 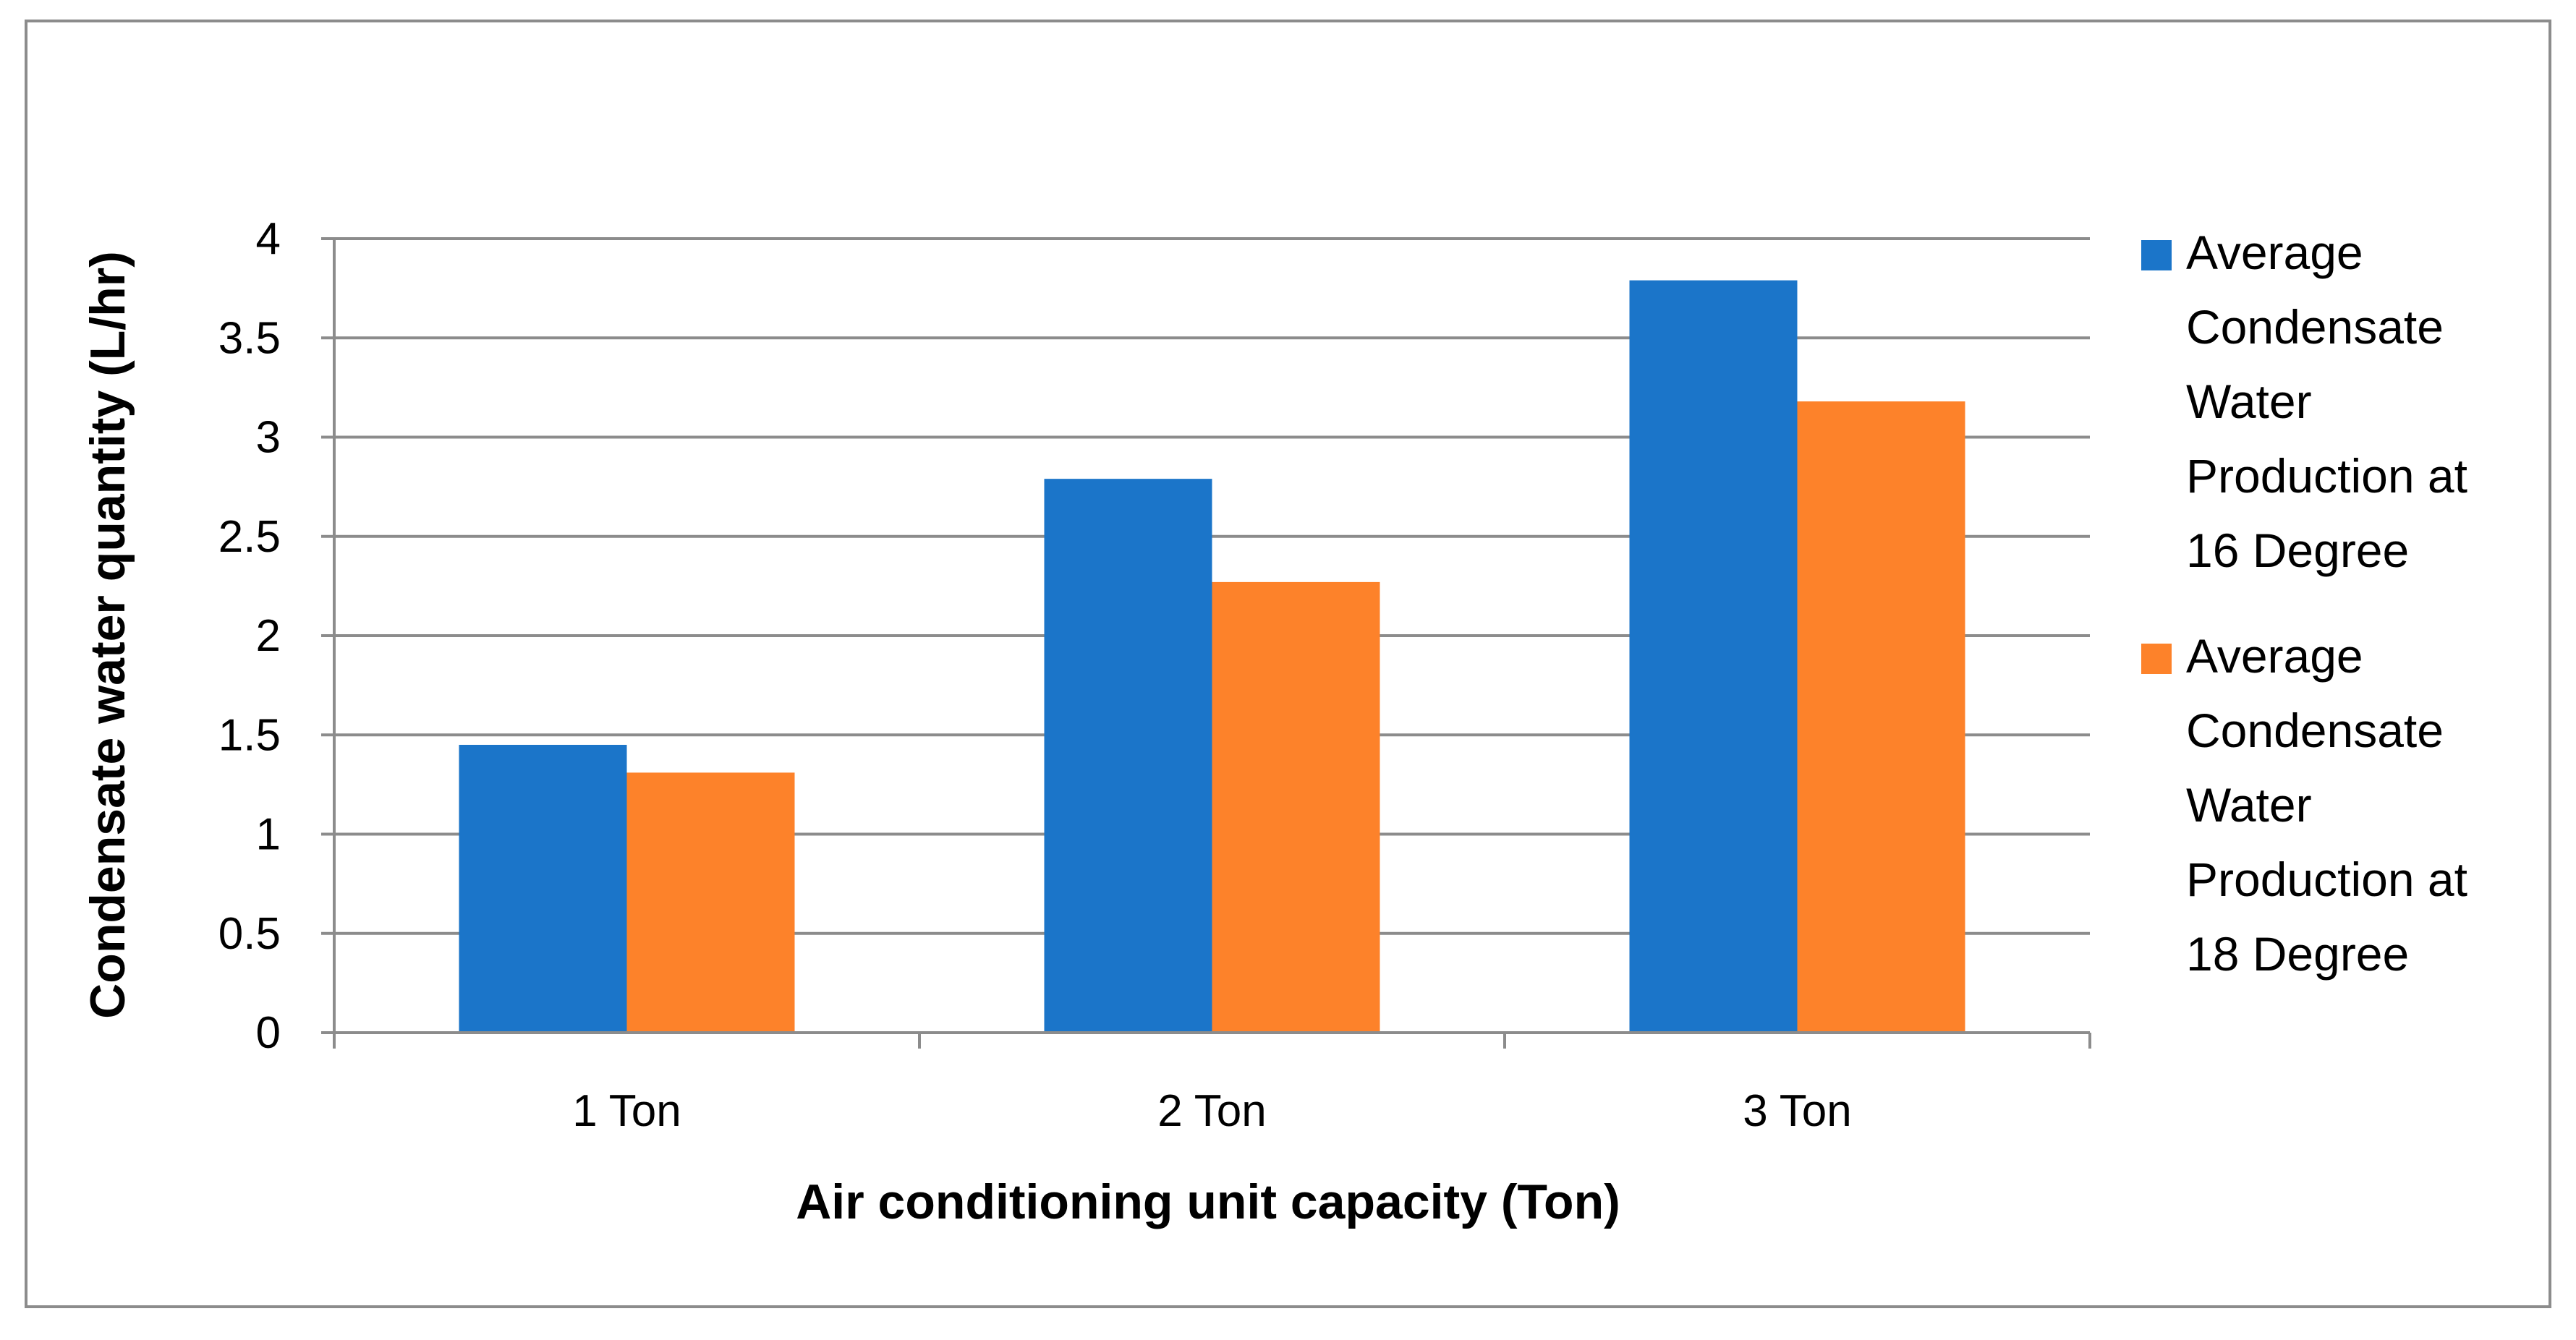 What do you see at coordinates (249, 636) in the screenshot?
I see `y-tick-labels: 0 0.5 1 1.5 2 2.5 3 3.5 4` at bounding box center [249, 636].